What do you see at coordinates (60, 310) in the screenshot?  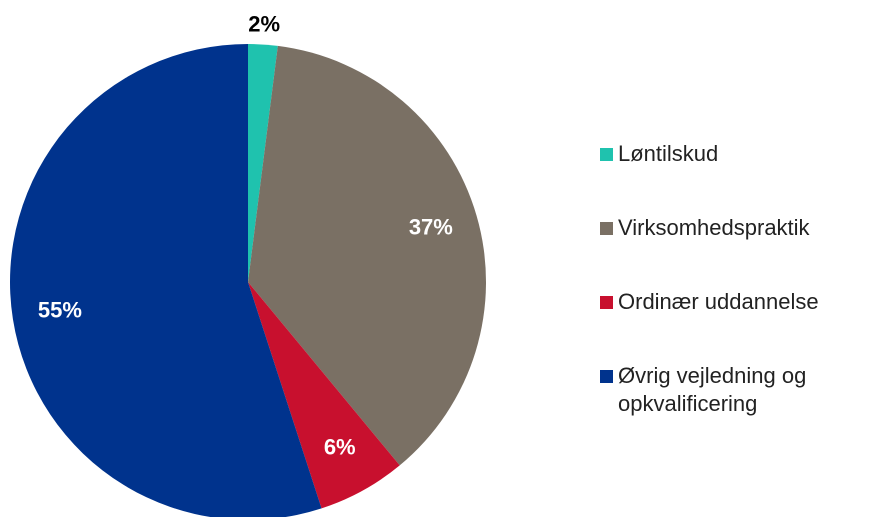 I see `data-label: 55%` at bounding box center [60, 310].